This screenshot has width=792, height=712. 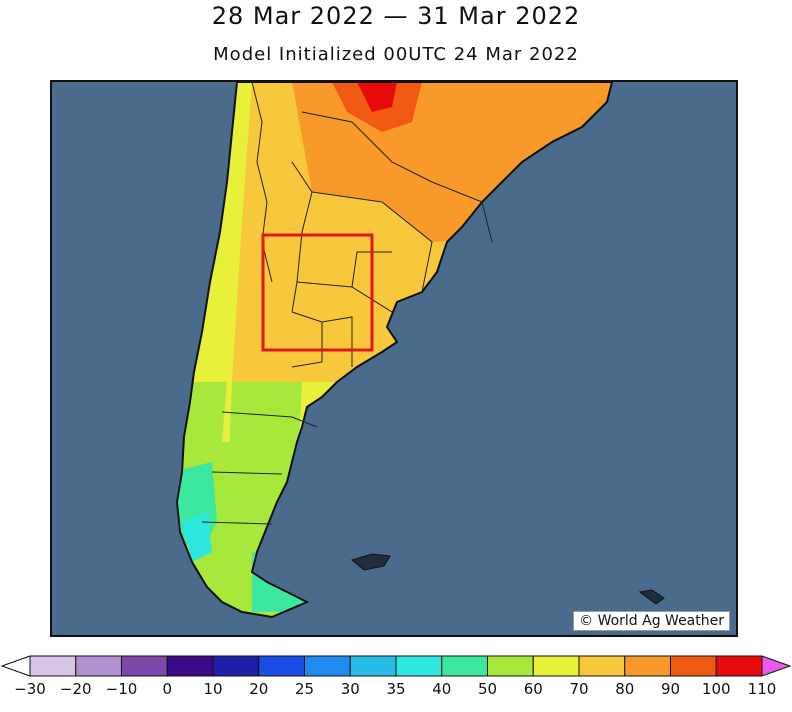 What do you see at coordinates (396, 16) in the screenshot?
I see `map-title: 28 Mar 2022 — 31 Mar 2022` at bounding box center [396, 16].